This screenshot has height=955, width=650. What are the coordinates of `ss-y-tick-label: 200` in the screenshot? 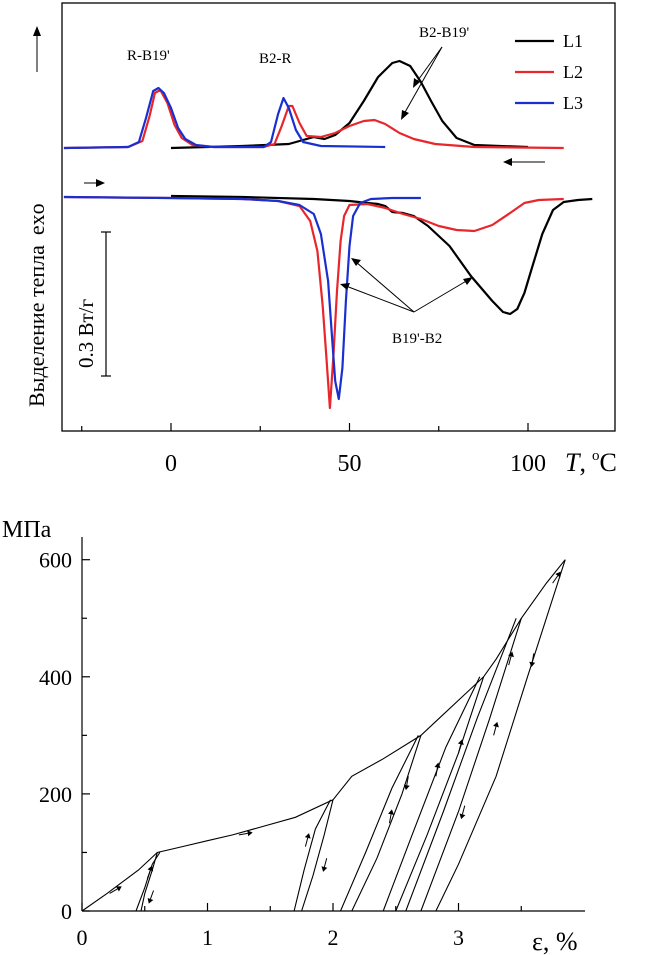 It's located at (55, 794).